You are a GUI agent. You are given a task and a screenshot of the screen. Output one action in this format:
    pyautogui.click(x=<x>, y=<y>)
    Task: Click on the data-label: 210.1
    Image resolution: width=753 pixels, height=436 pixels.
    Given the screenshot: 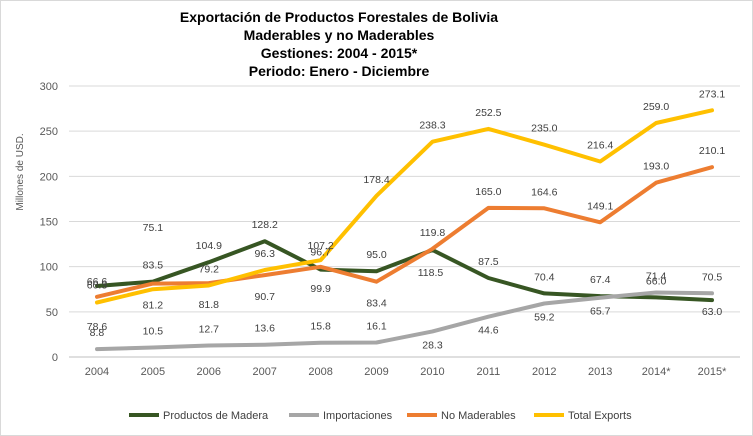 What is the action you would take?
    pyautogui.click(x=712, y=151)
    